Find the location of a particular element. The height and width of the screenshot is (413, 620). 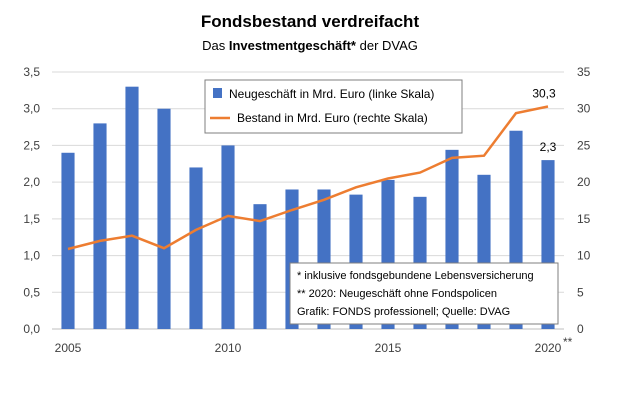

left-tick-label: 2,5 is located at coordinates (31, 145).